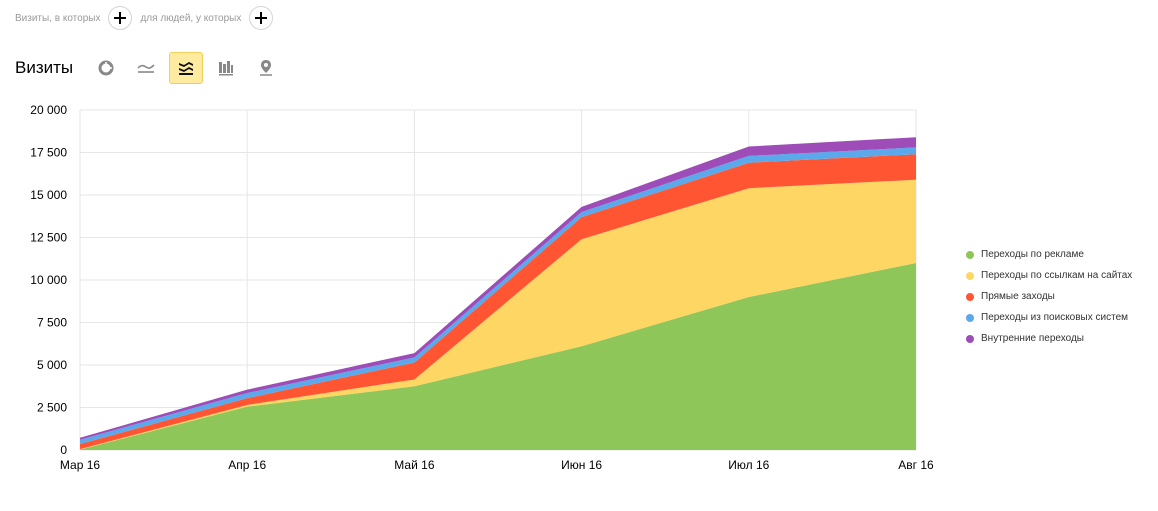 The height and width of the screenshot is (511, 1158). Describe the element at coordinates (916, 465) in the screenshot. I see `x-tick-label: Авг 16` at that location.